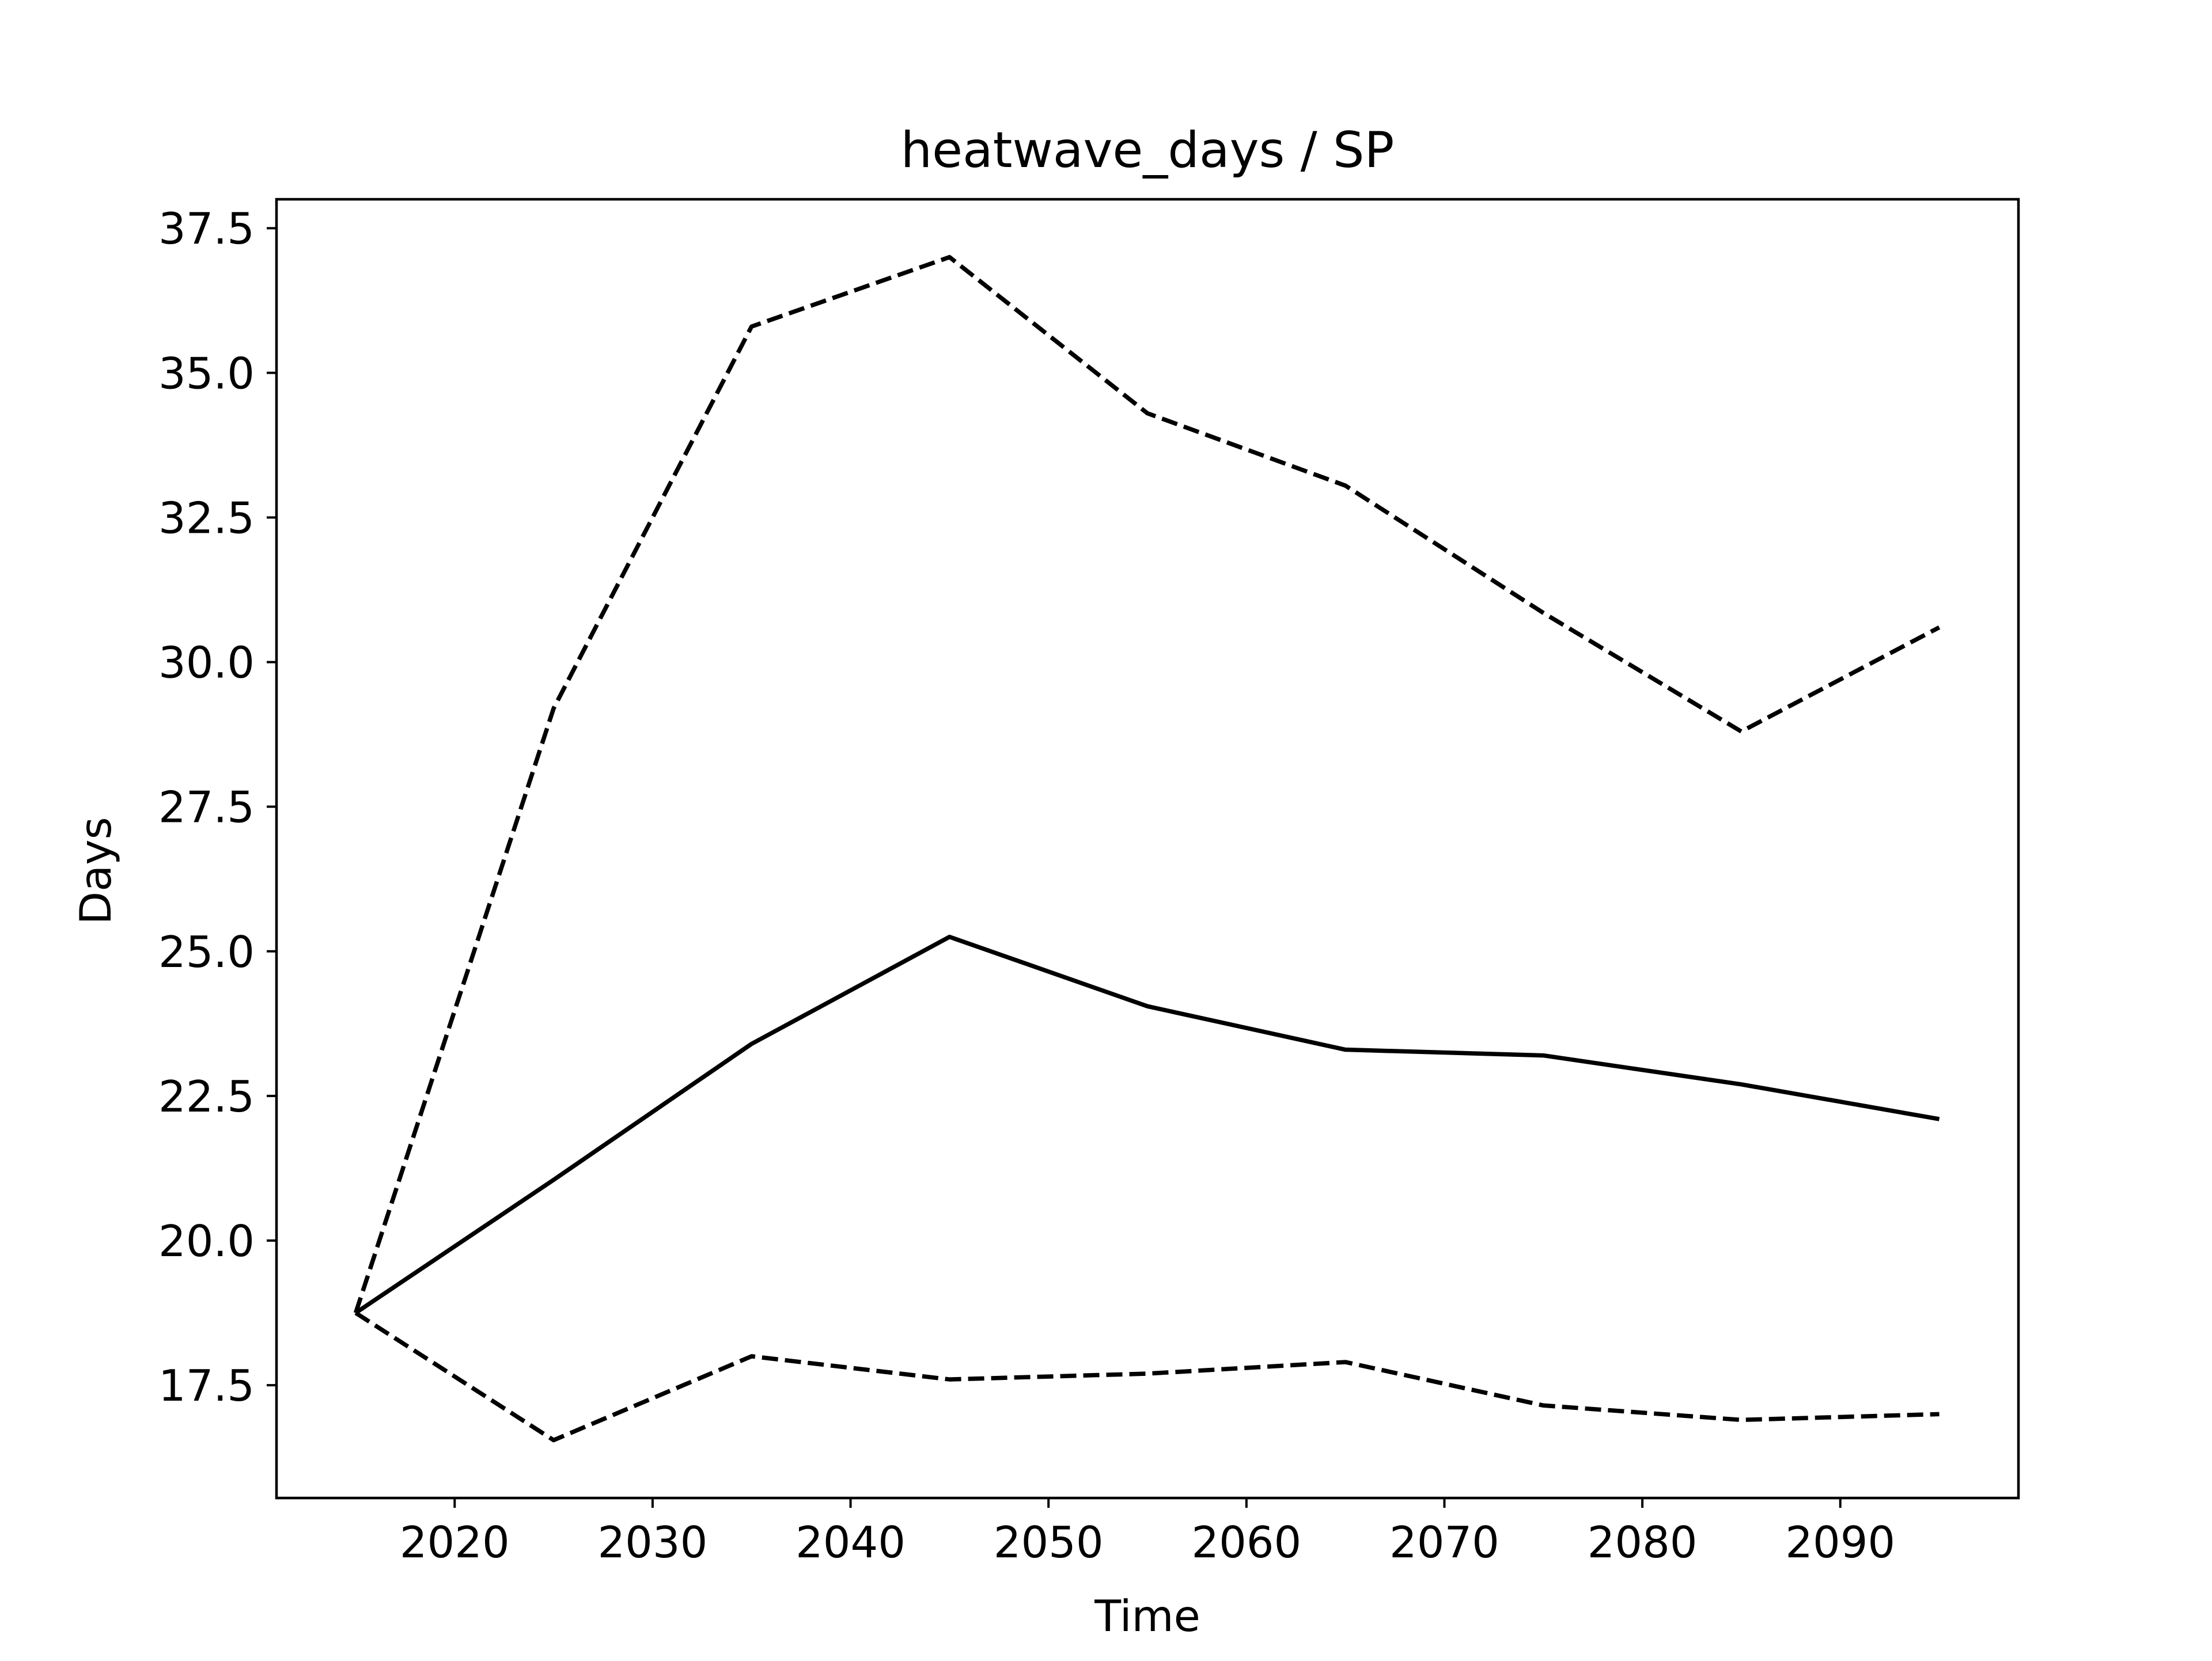 Image resolution: width=2212 pixels, height=1661 pixels. Describe the element at coordinates (206, 807) in the screenshot. I see `y-tick-label: 27.5` at that location.